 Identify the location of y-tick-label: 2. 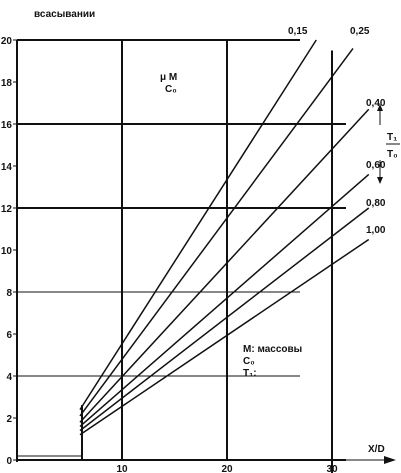
(9, 419).